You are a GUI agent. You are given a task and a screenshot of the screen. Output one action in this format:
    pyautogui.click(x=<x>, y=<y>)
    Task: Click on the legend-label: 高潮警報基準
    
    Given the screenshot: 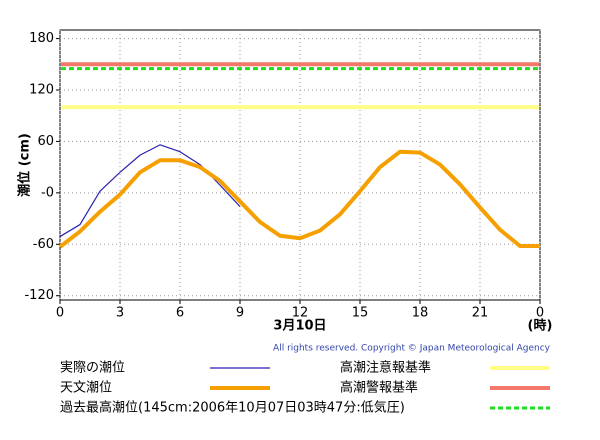 What is the action you would take?
    pyautogui.click(x=379, y=388)
    